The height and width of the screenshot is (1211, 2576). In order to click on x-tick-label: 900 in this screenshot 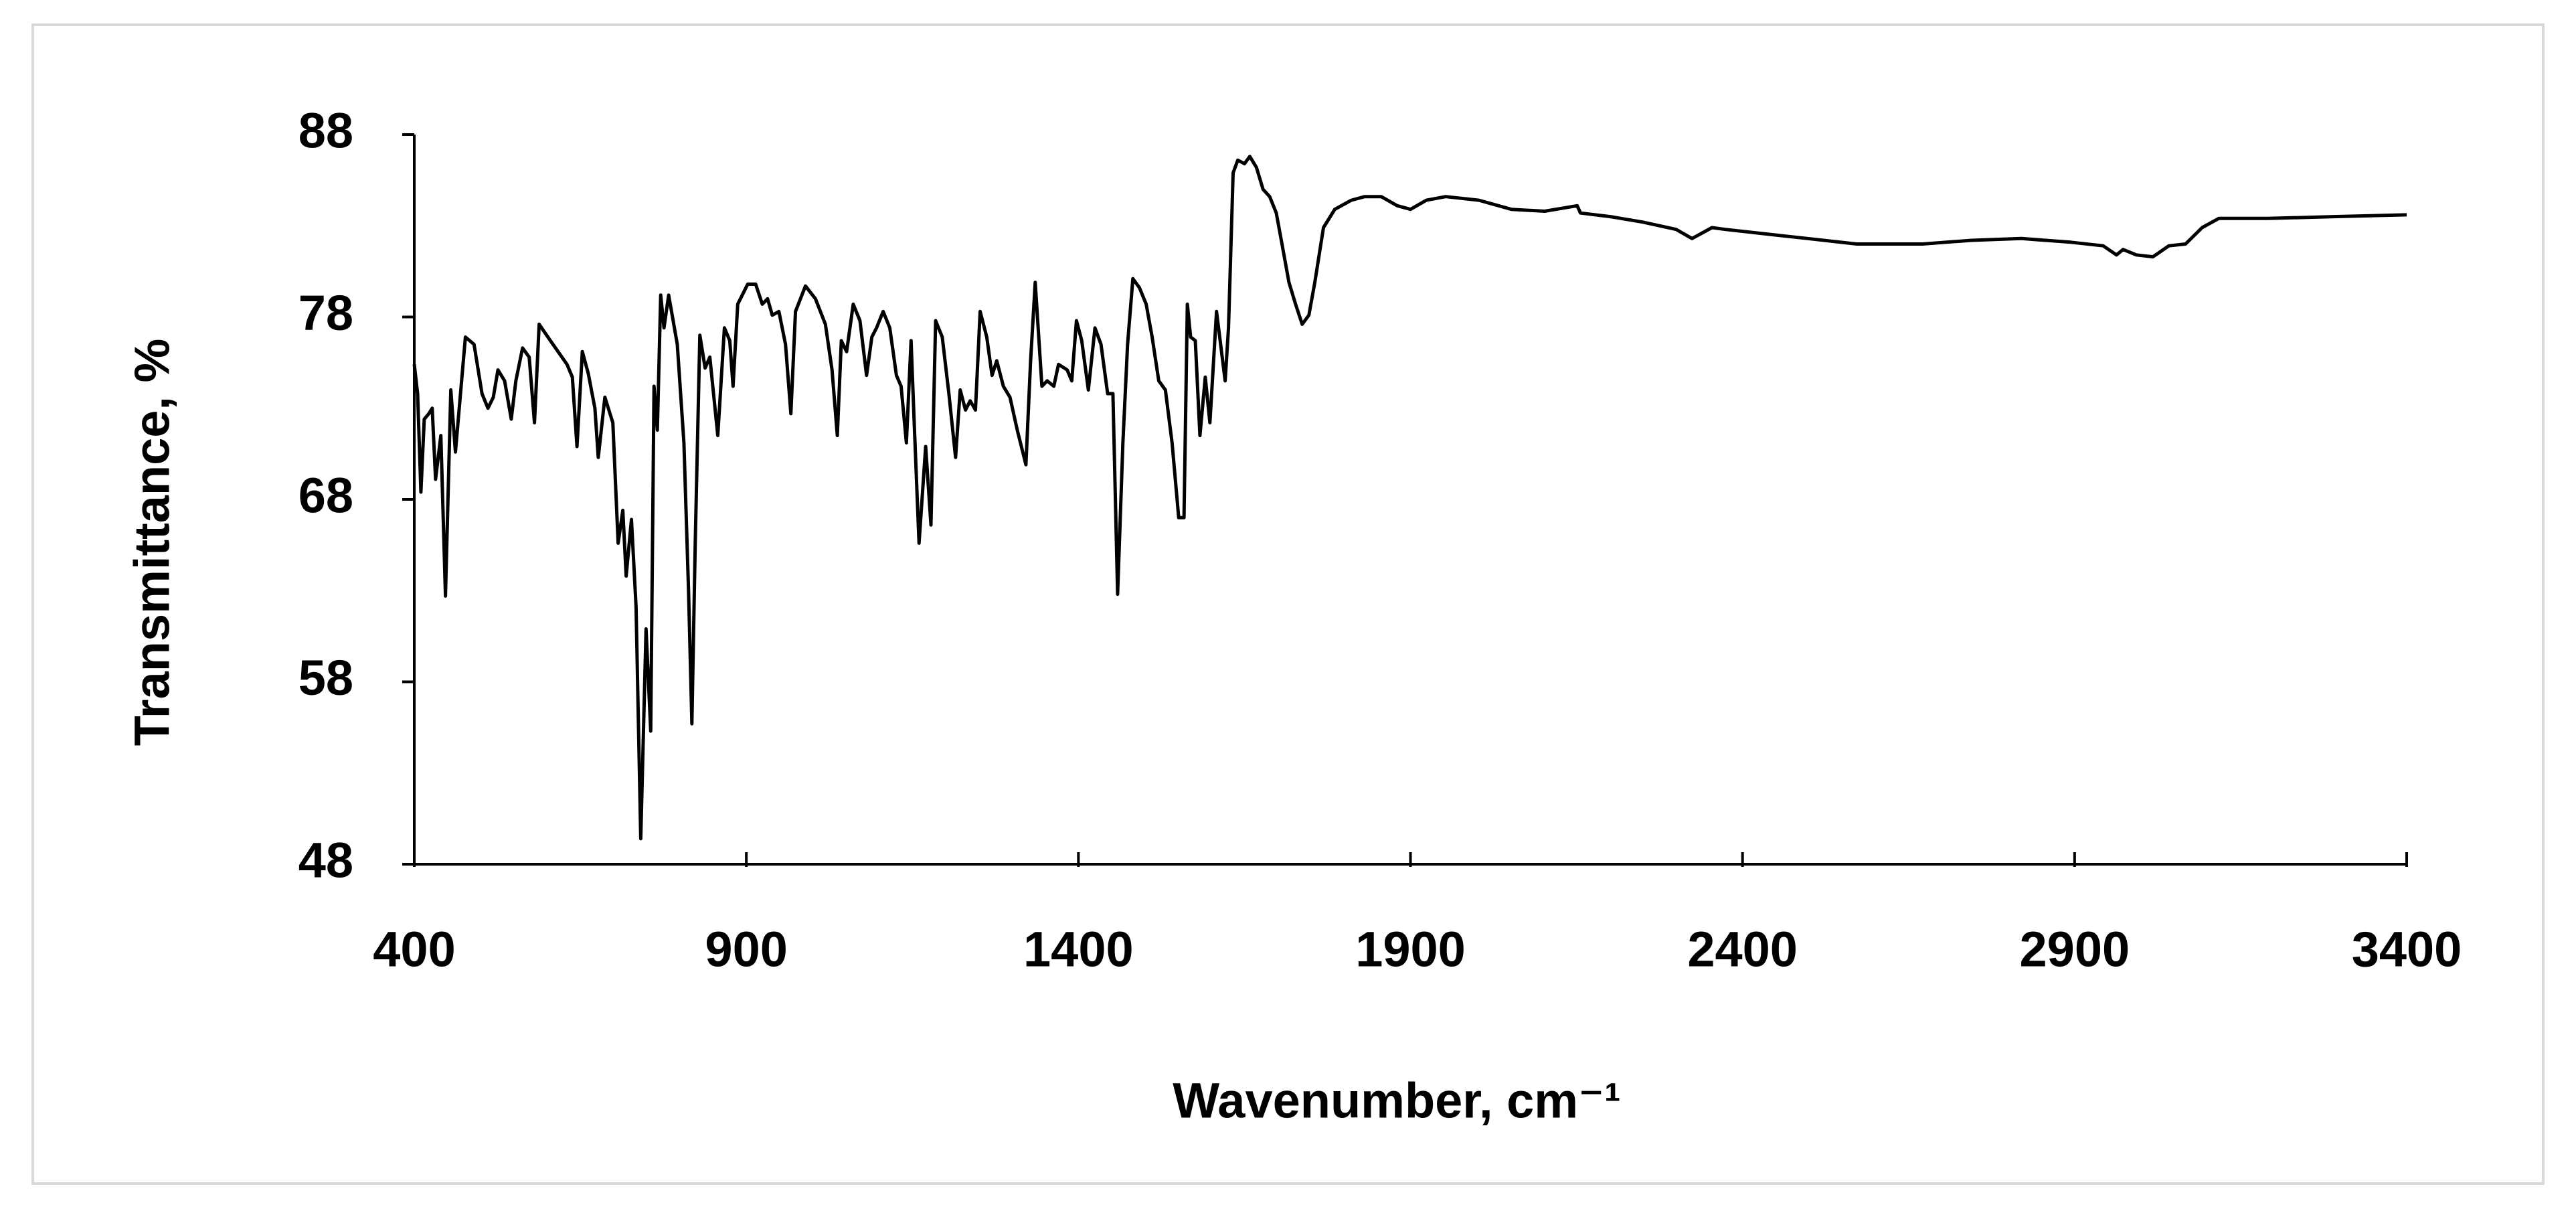, I will do `click(746, 949)`.